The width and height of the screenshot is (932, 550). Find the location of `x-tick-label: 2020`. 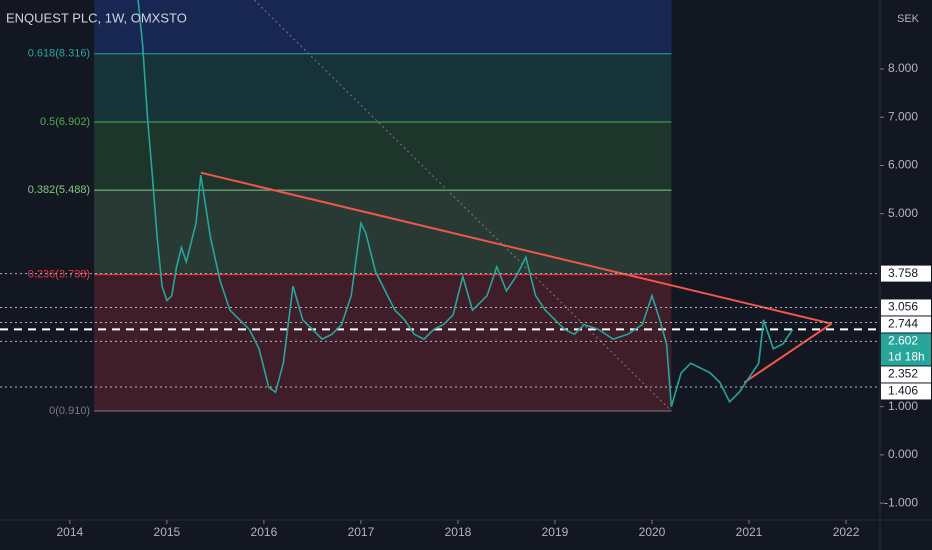

x-tick-label: 2020 is located at coordinates (652, 532).